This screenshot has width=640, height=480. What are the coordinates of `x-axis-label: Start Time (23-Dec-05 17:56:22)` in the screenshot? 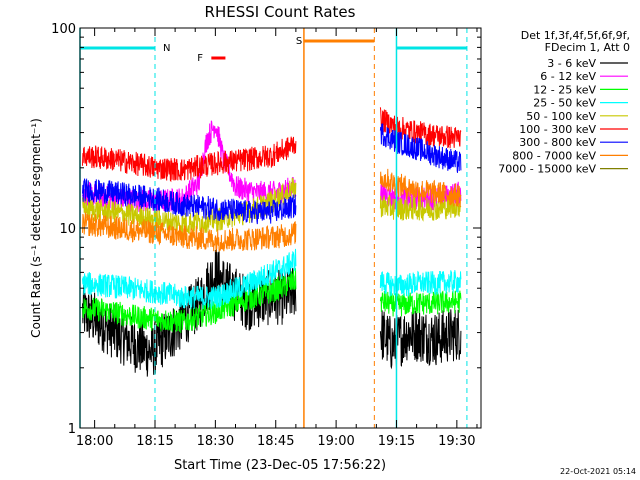 It's located at (280, 465).